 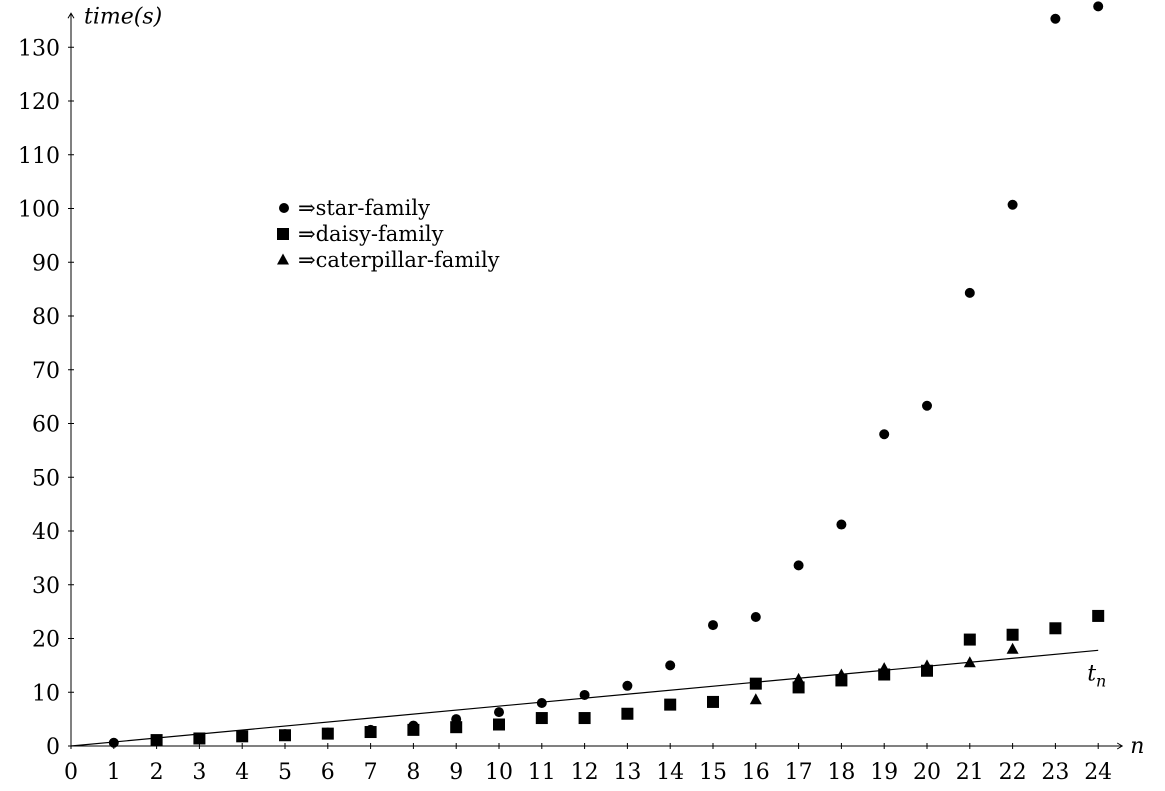 I want to click on x-tick-label: 18, so click(x=841, y=772).